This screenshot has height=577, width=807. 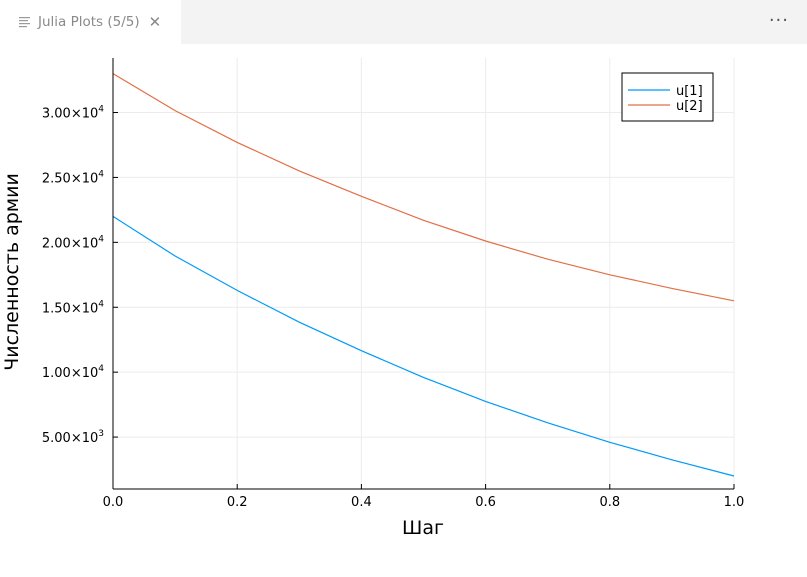 What do you see at coordinates (73, 307) in the screenshot?
I see `y-tick-label: 1.50×10⁴` at bounding box center [73, 307].